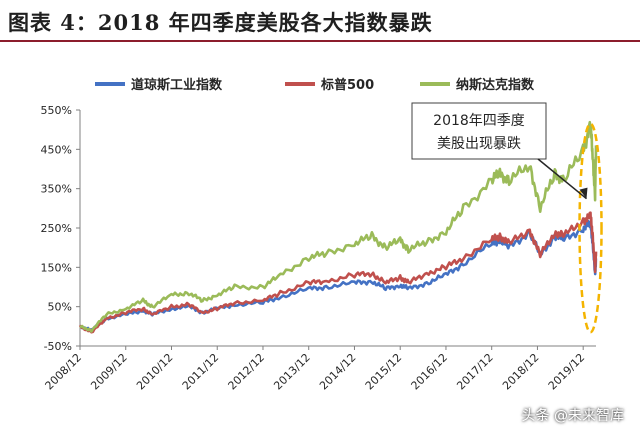 This screenshot has height=433, width=640. I want to click on x-tick-label: 2011/12, so click(201, 372).